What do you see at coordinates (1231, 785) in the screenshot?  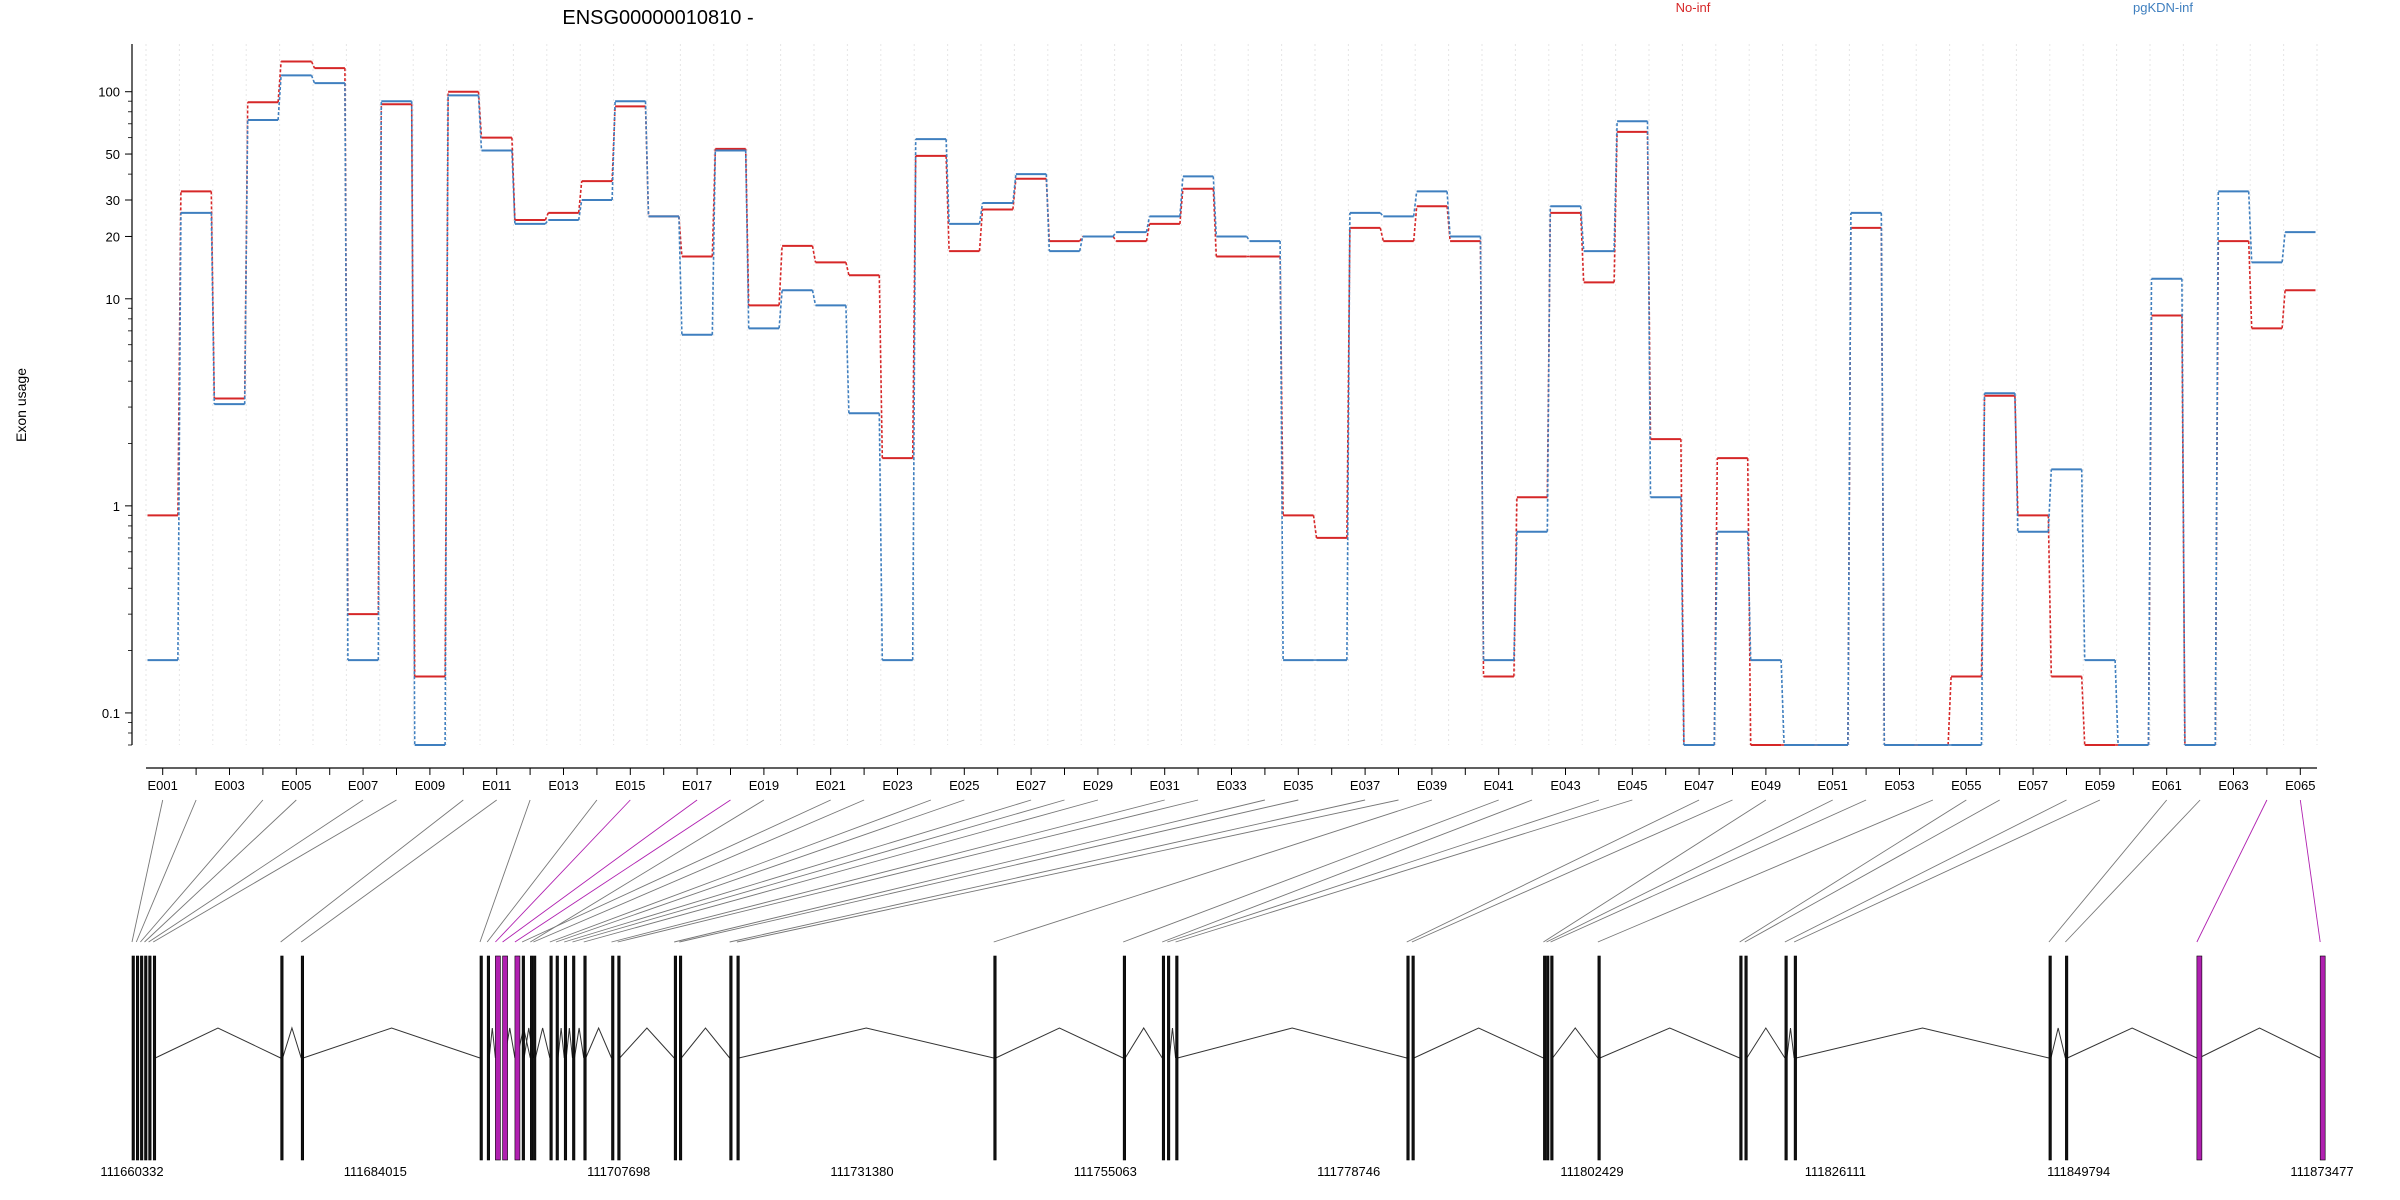 I see `x-tick-label: E033` at bounding box center [1231, 785].